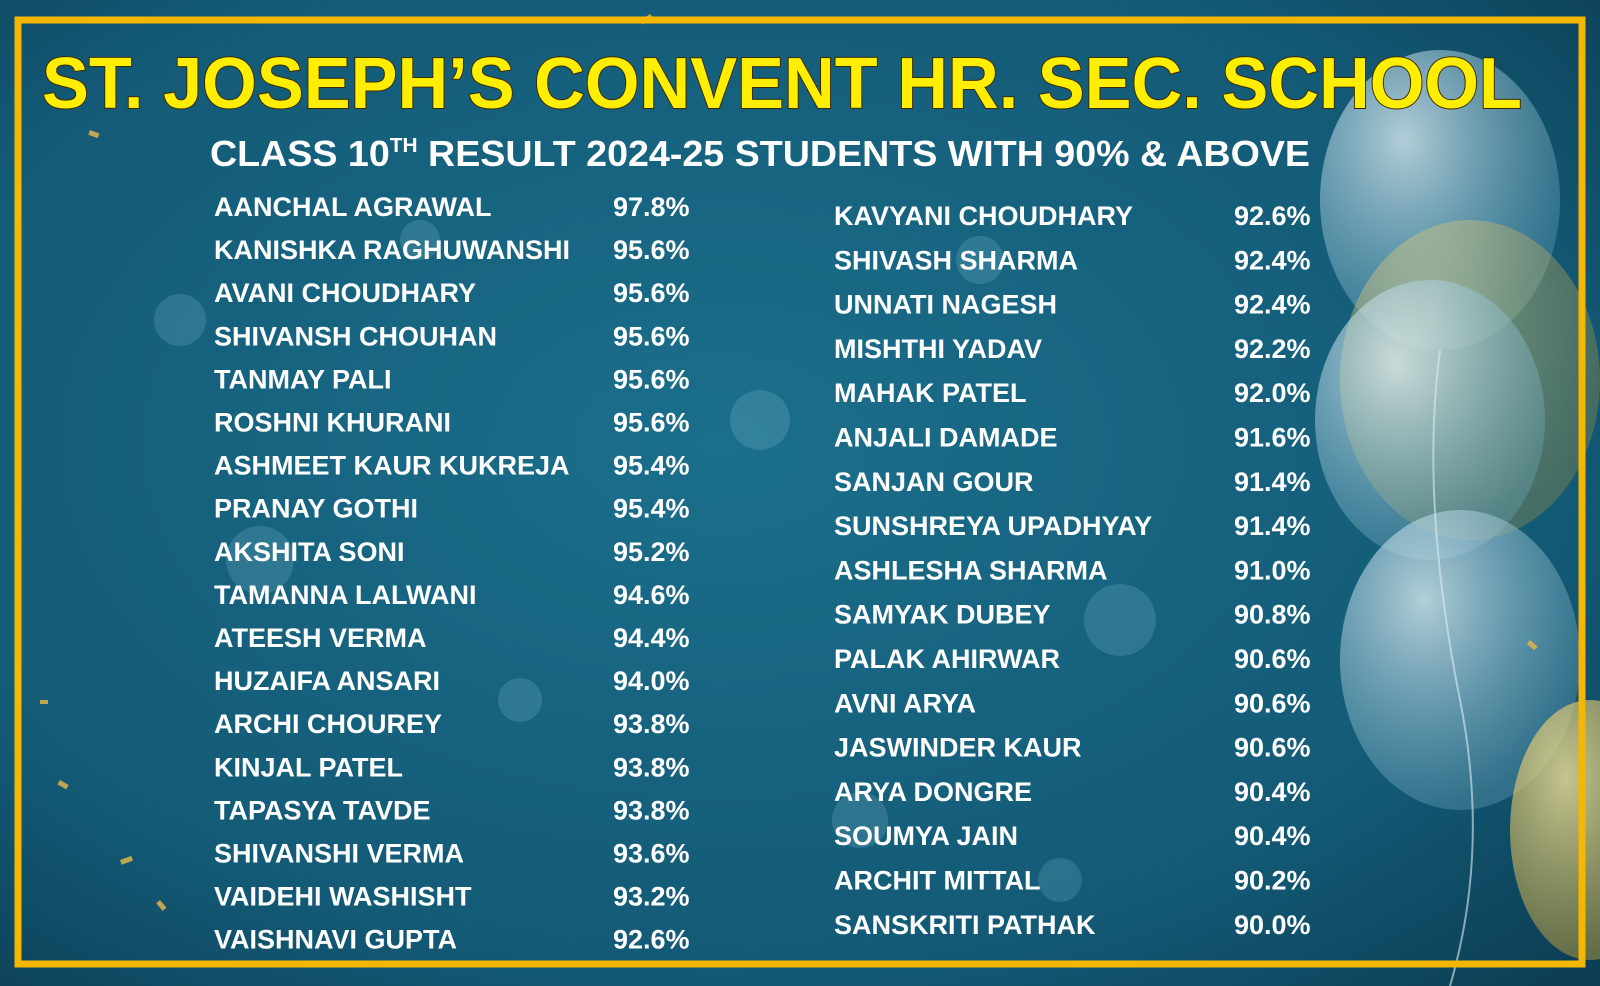 The image size is (1600, 986). What do you see at coordinates (1272, 393) in the screenshot?
I see `student-score: 92.0%` at bounding box center [1272, 393].